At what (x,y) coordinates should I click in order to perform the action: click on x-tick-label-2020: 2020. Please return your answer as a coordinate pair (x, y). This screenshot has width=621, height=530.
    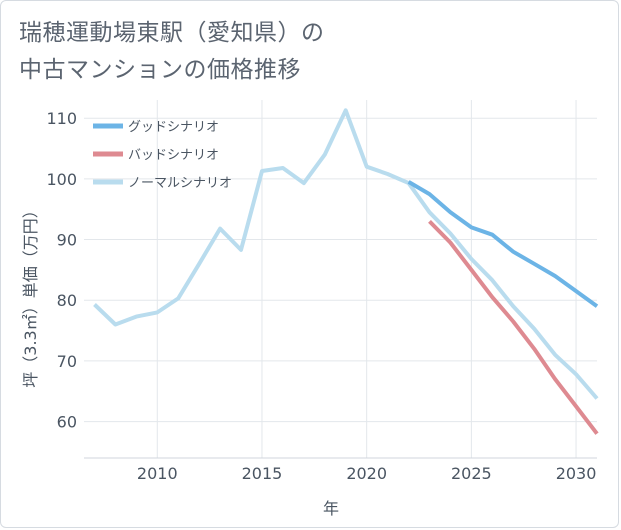
    Looking at the image, I should click on (366, 473).